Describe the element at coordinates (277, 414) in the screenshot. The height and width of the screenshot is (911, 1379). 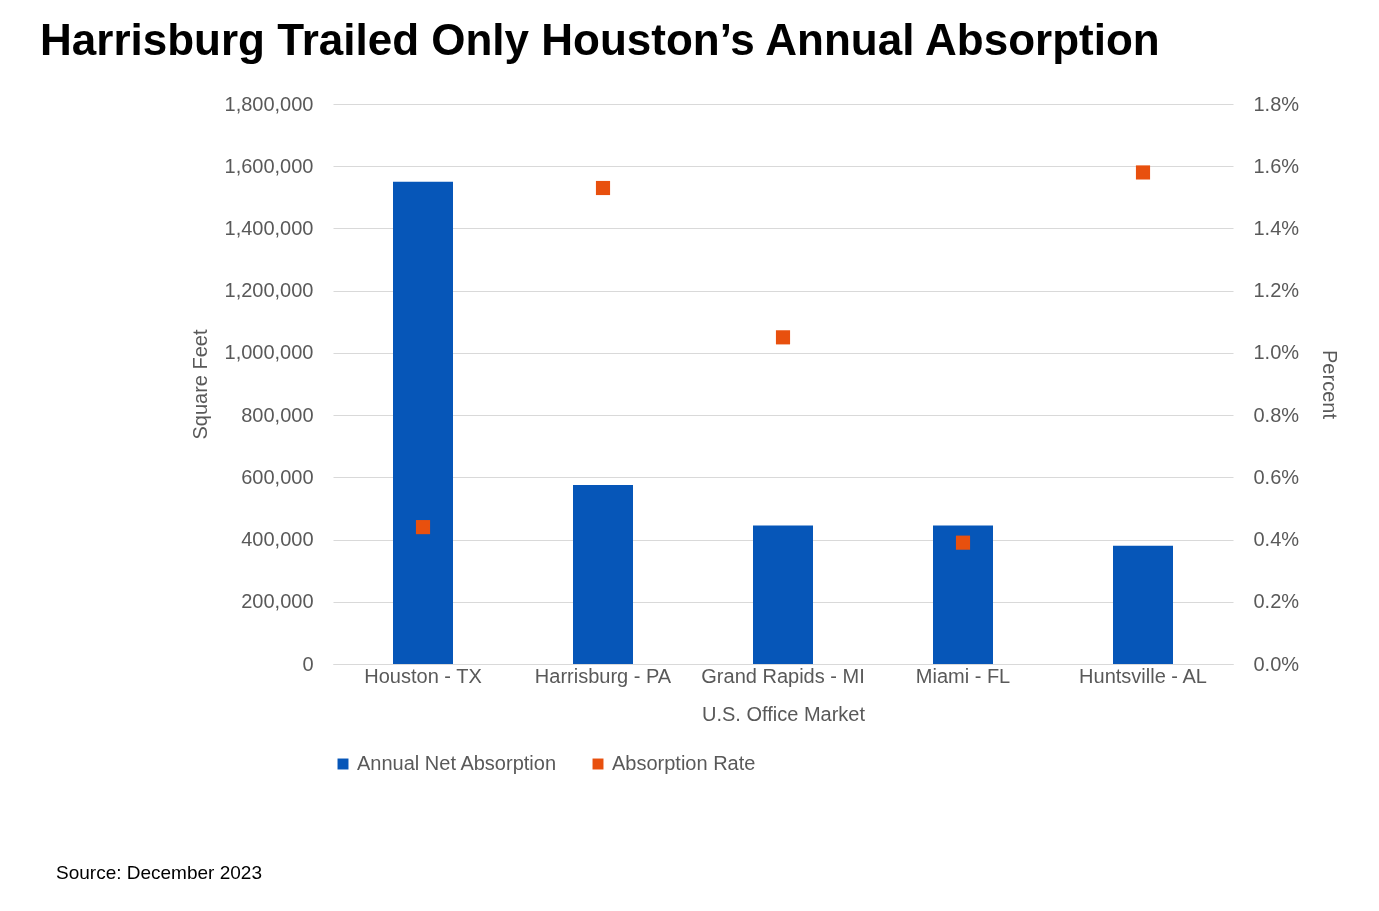
I see `y-tick-label: 800,000` at that location.